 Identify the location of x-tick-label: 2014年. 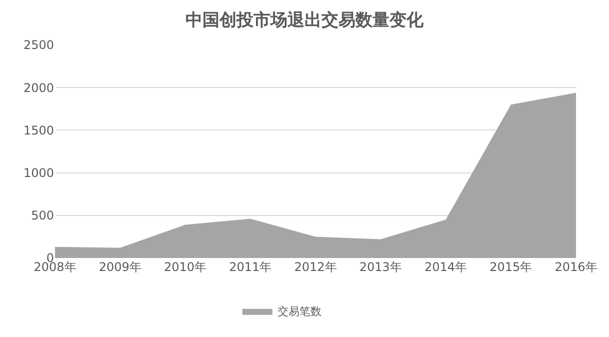
(446, 267).